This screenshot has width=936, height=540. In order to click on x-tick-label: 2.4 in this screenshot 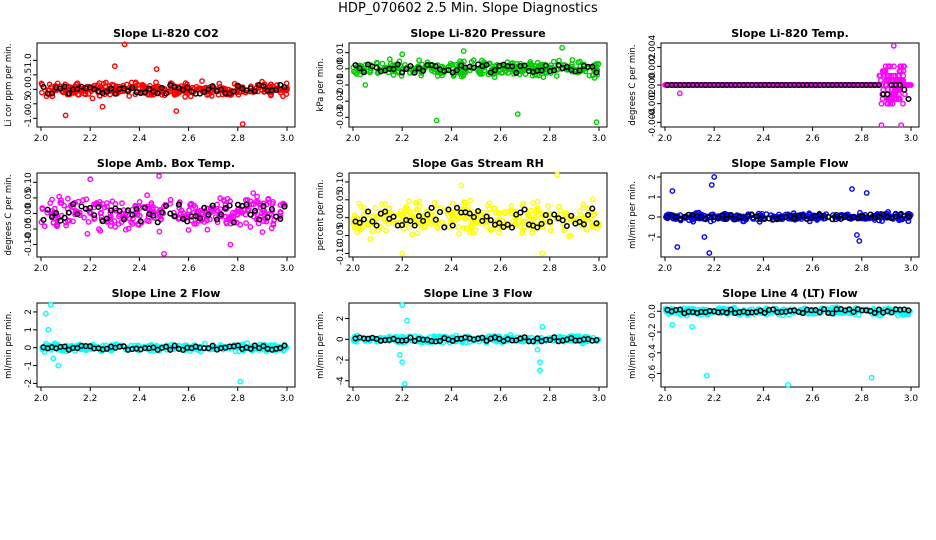, I will do `click(139, 269)`.